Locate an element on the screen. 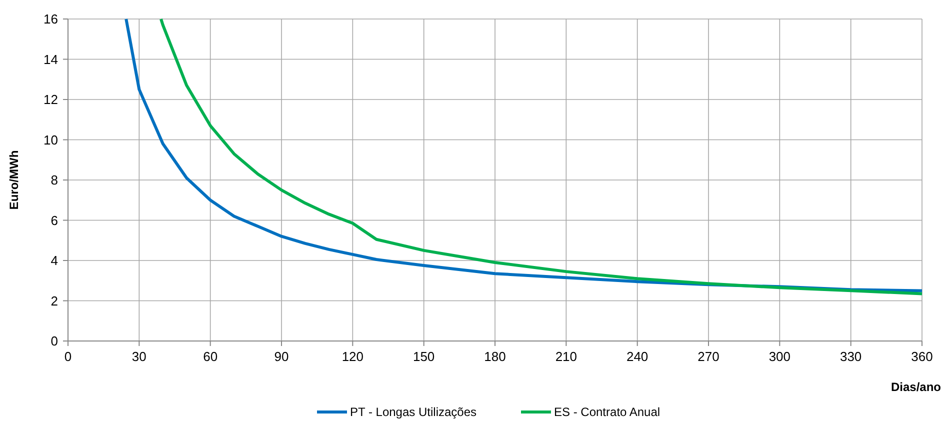  x-tick-label: 0 is located at coordinates (68, 356).